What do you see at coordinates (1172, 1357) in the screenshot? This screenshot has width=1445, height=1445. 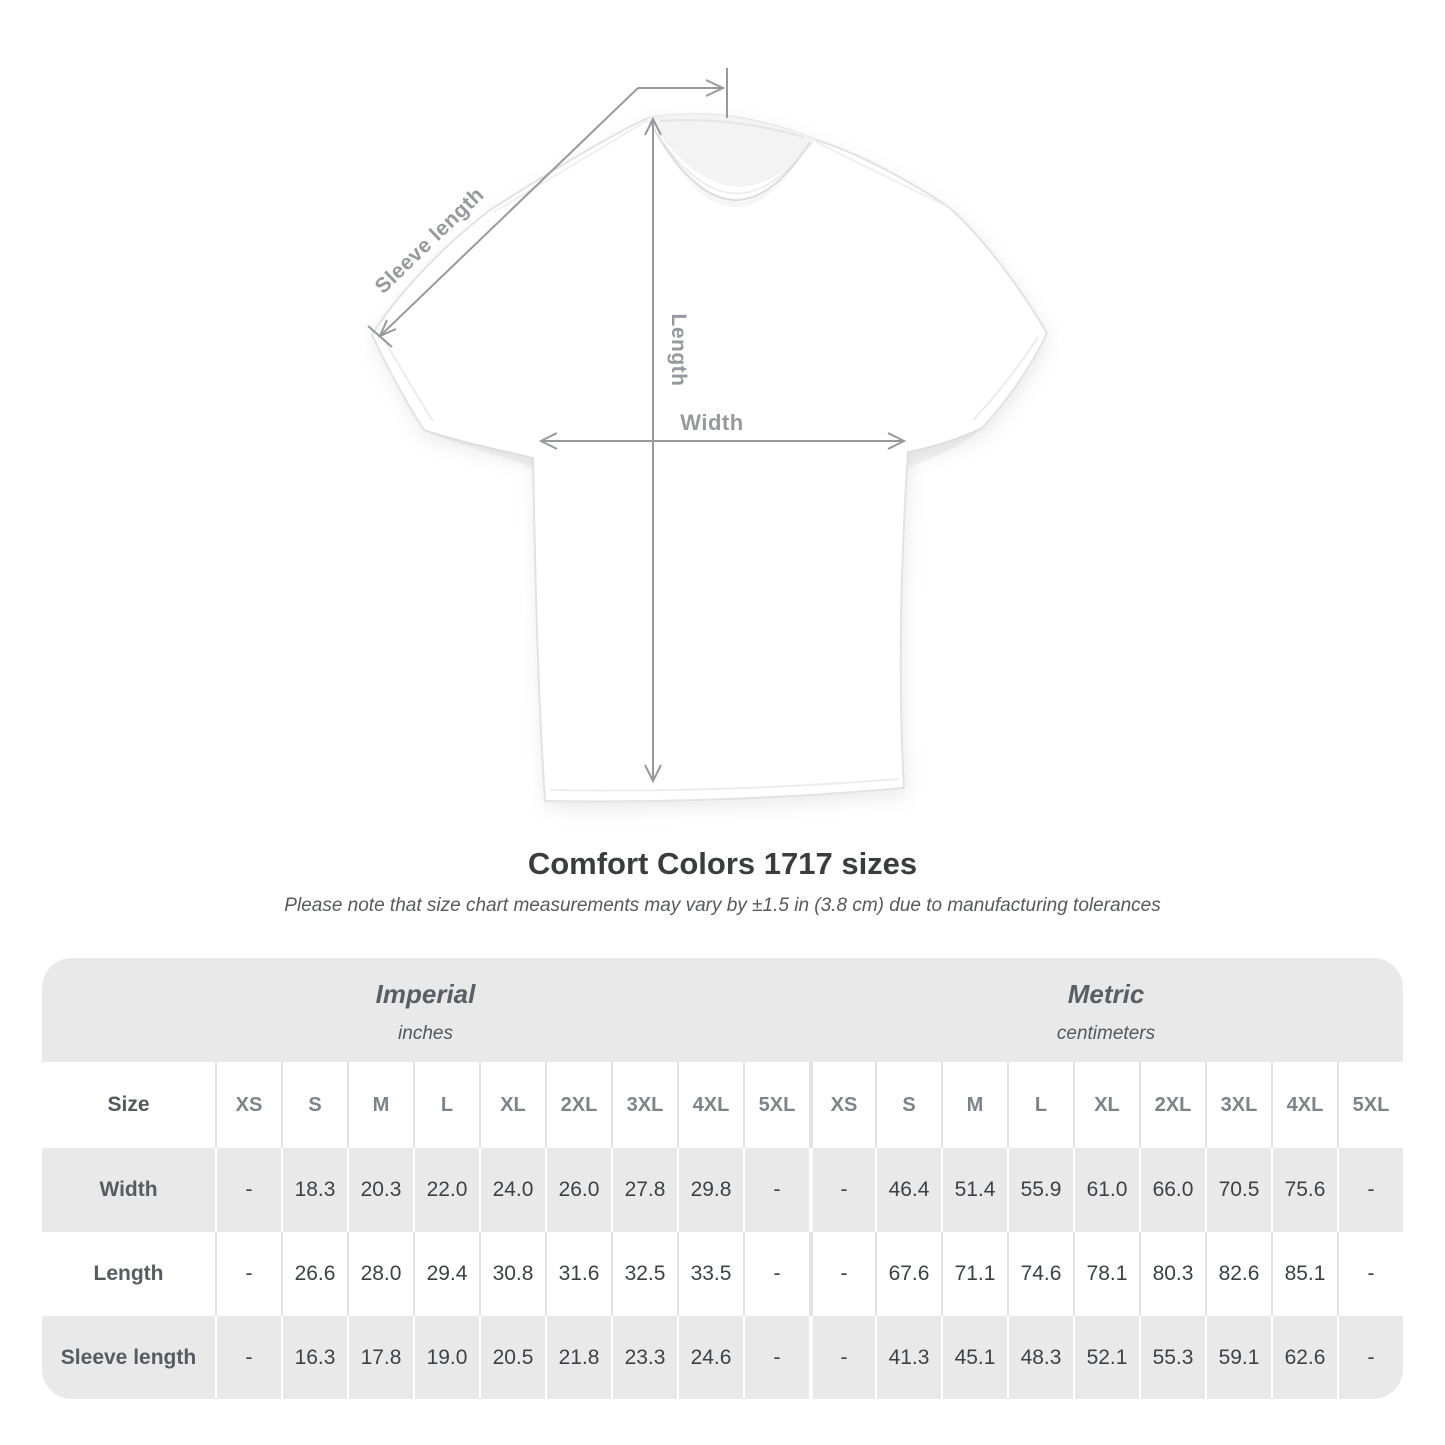 I see `value-sleeve-length-metric-2xl: 55.3` at bounding box center [1172, 1357].